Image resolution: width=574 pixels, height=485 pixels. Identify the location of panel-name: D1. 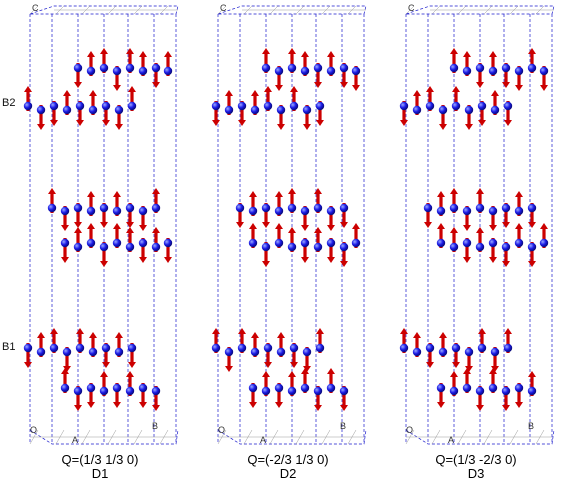
(100, 473).